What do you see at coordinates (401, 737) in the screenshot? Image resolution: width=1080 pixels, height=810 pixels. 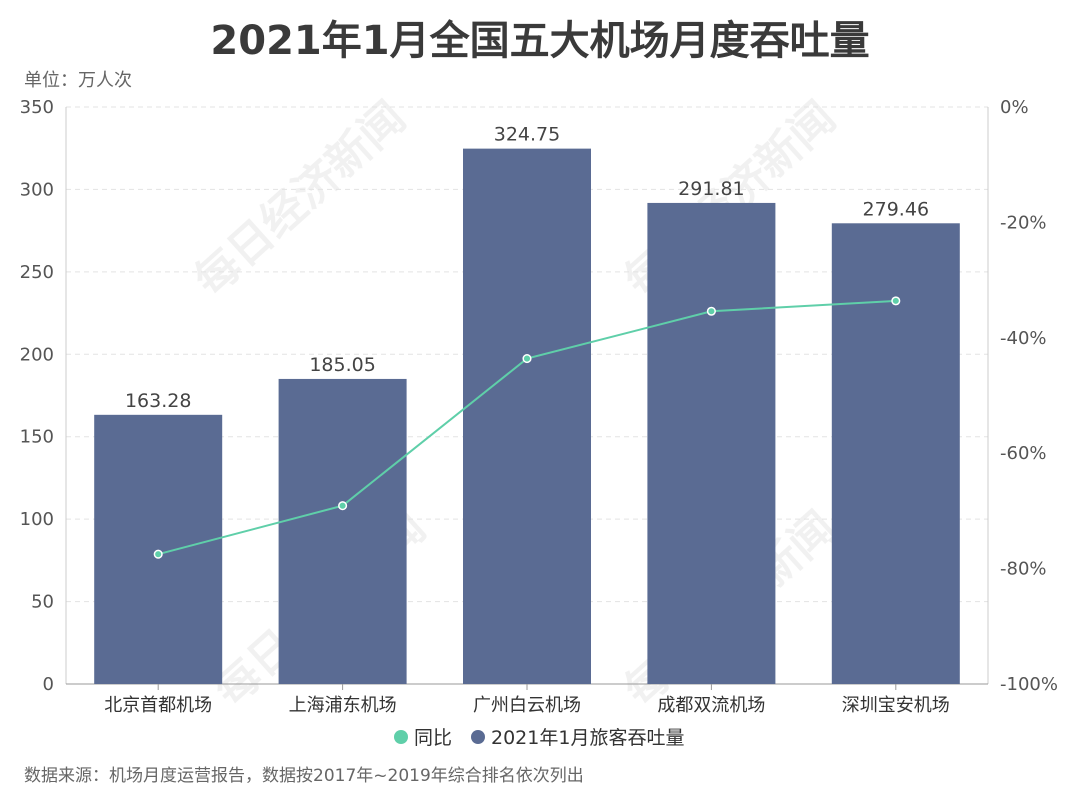 I see `legend-marker-yoy` at bounding box center [401, 737].